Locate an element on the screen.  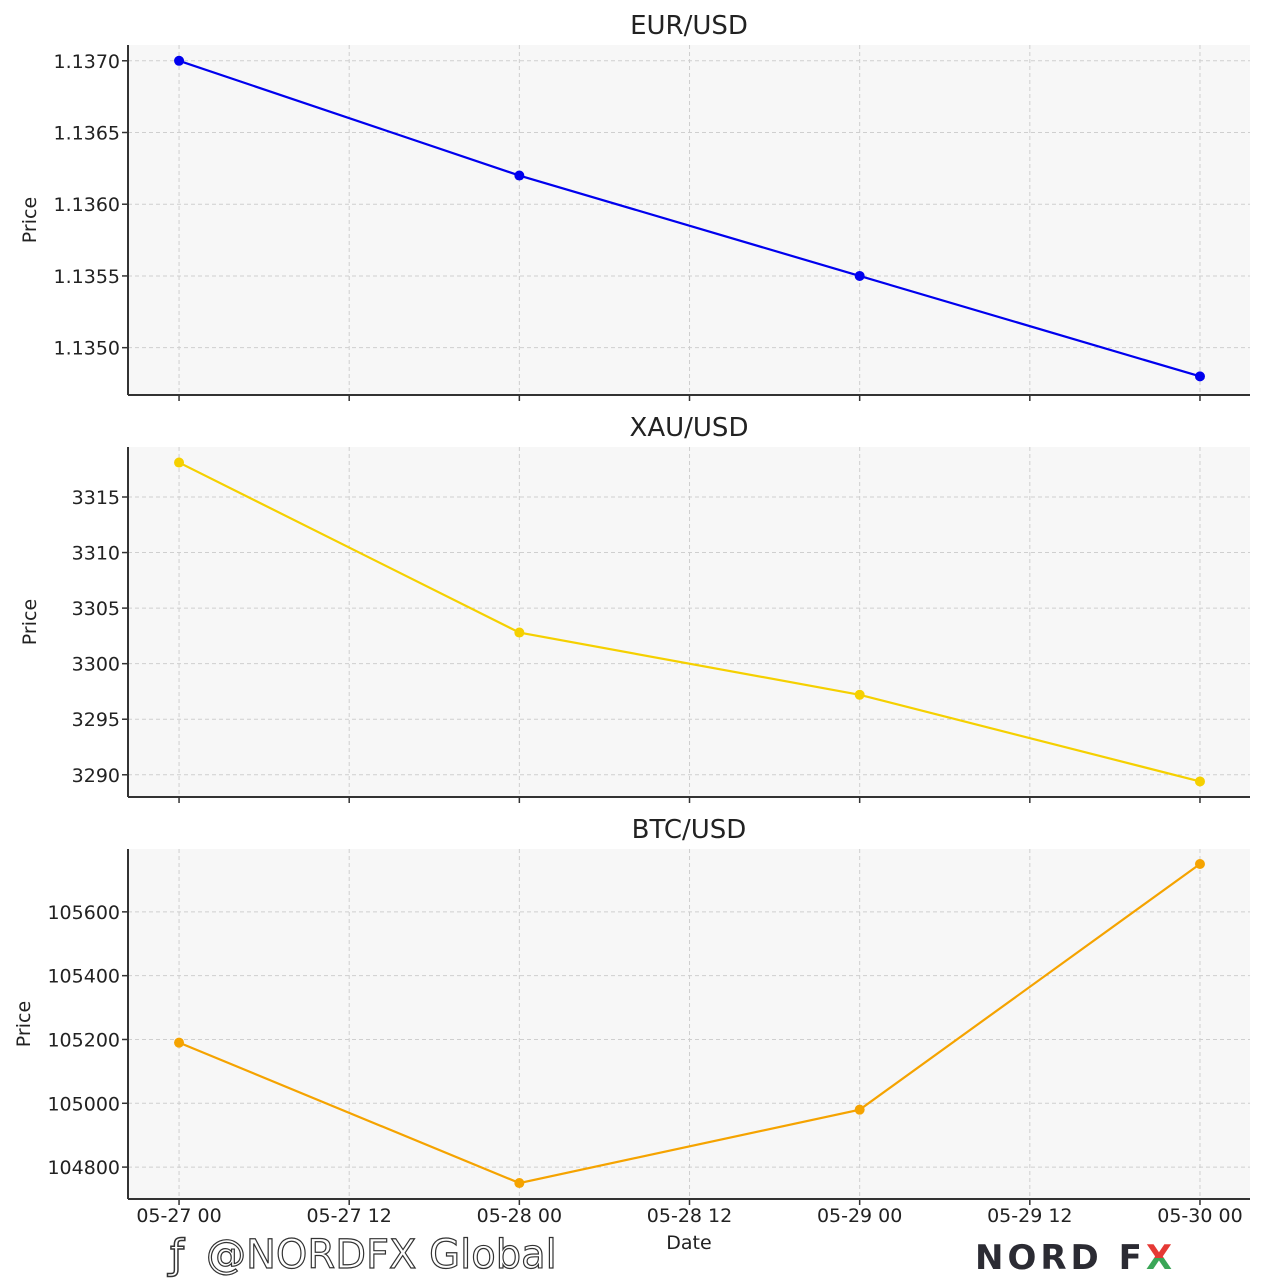
y-tick-label: 105000 is located at coordinates (83, 1104).